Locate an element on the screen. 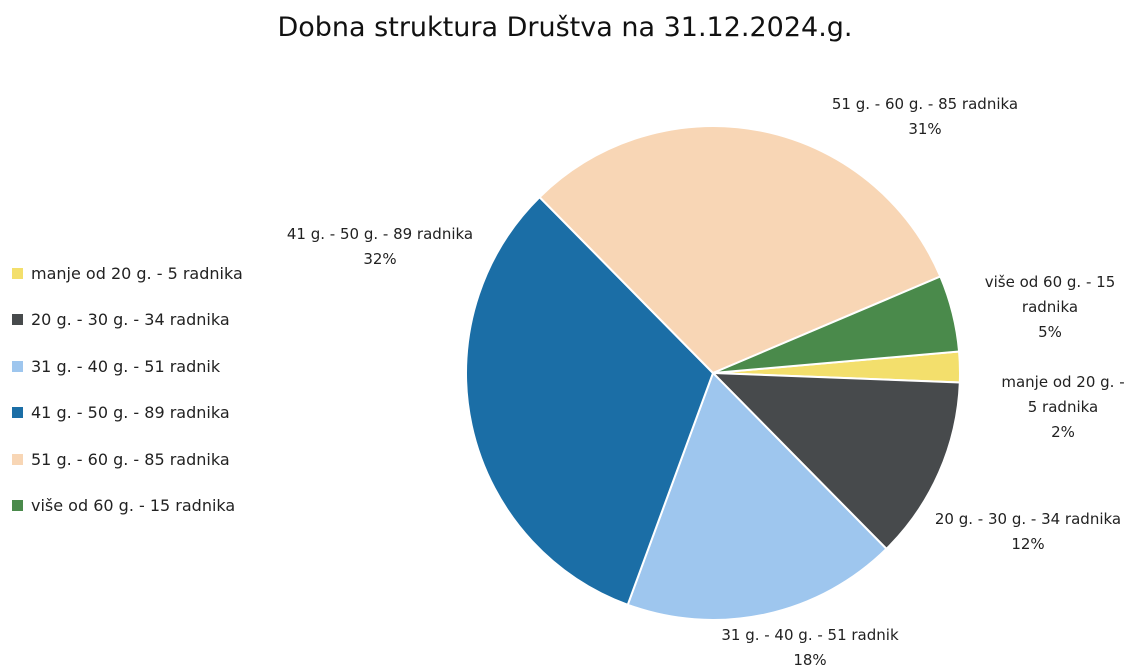 The image size is (1130, 670). data-label-value: 12% is located at coordinates (1028, 544).